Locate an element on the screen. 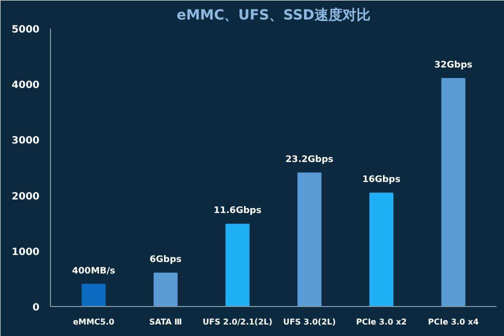  y-tick-label: 0 is located at coordinates (36, 308).